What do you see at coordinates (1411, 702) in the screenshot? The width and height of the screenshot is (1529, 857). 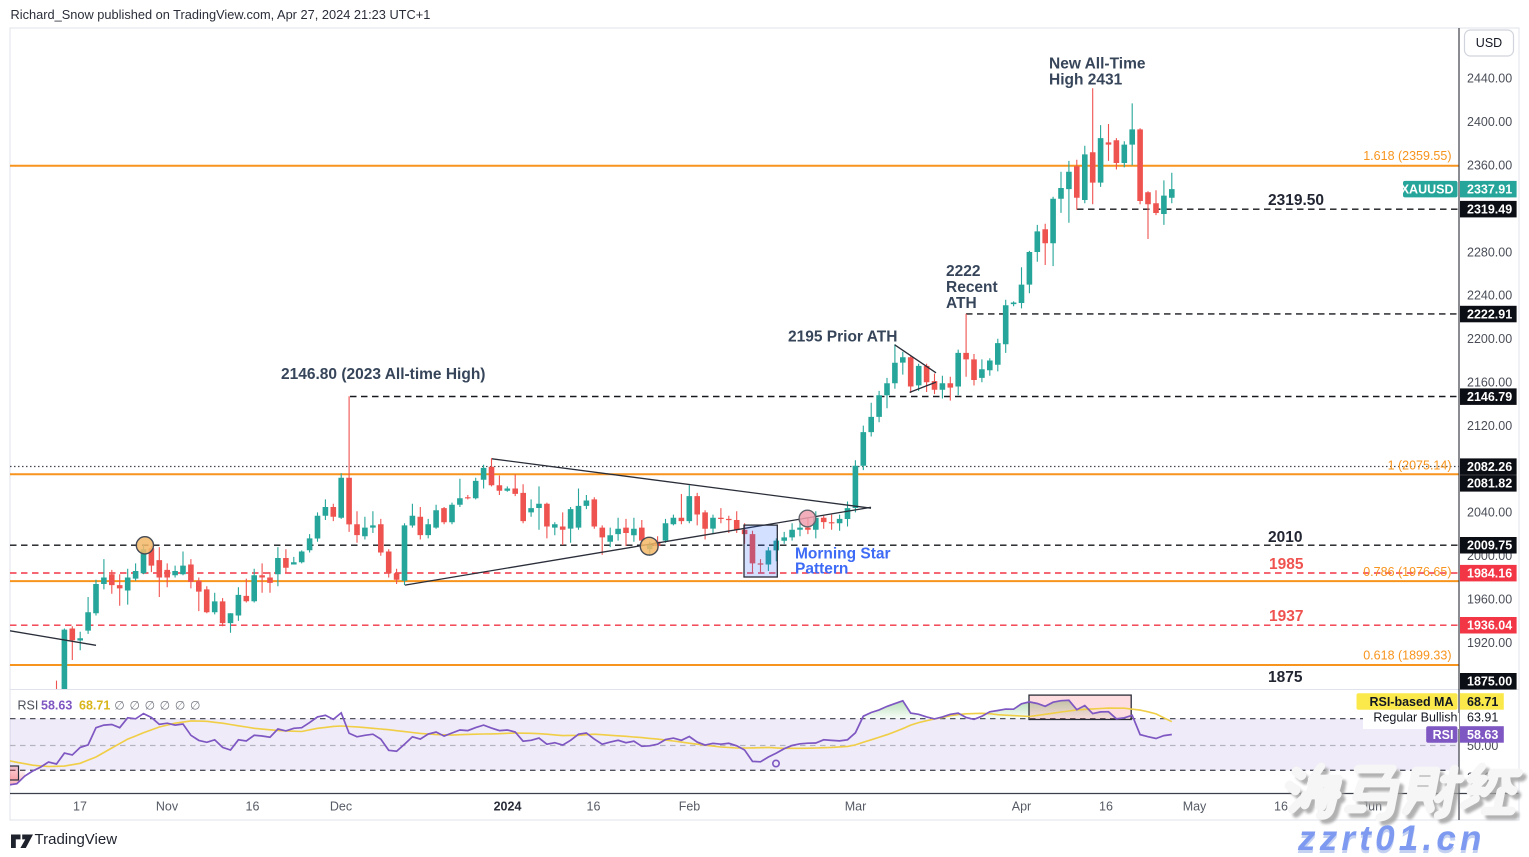 I see `svg-text: RSI-based MA` at bounding box center [1411, 702].